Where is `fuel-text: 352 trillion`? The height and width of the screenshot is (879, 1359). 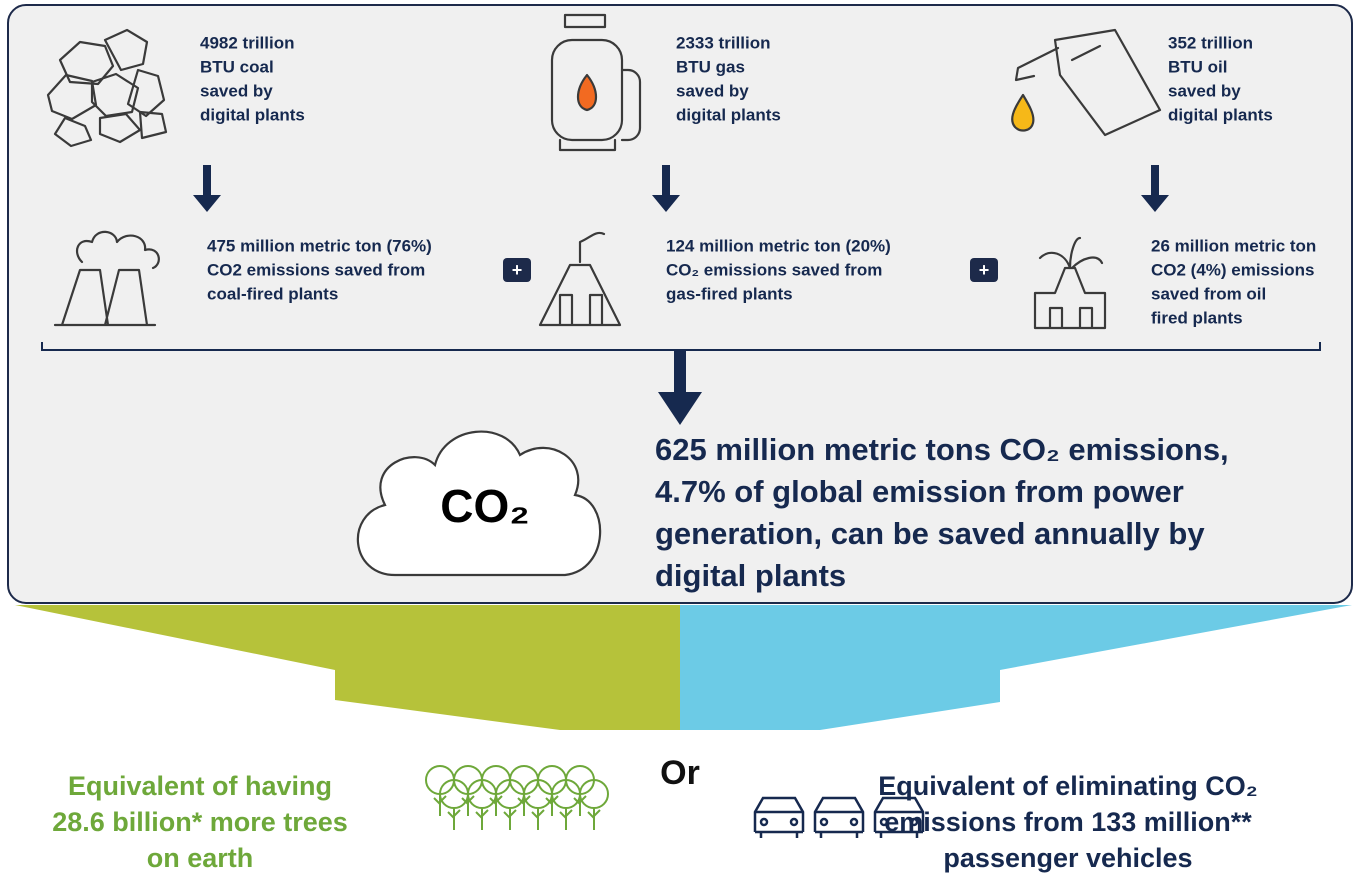 fuel-text: 352 trillion is located at coordinates (1210, 42).